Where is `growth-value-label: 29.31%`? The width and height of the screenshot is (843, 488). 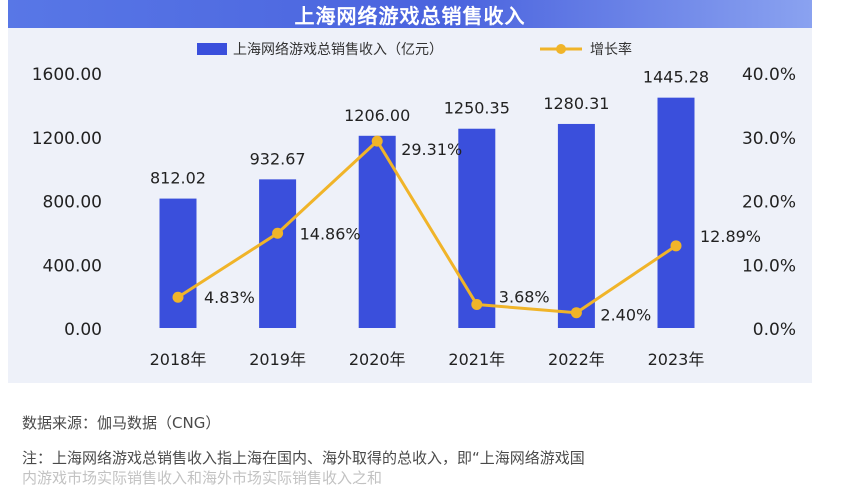 growth-value-label: 29.31% is located at coordinates (431, 149).